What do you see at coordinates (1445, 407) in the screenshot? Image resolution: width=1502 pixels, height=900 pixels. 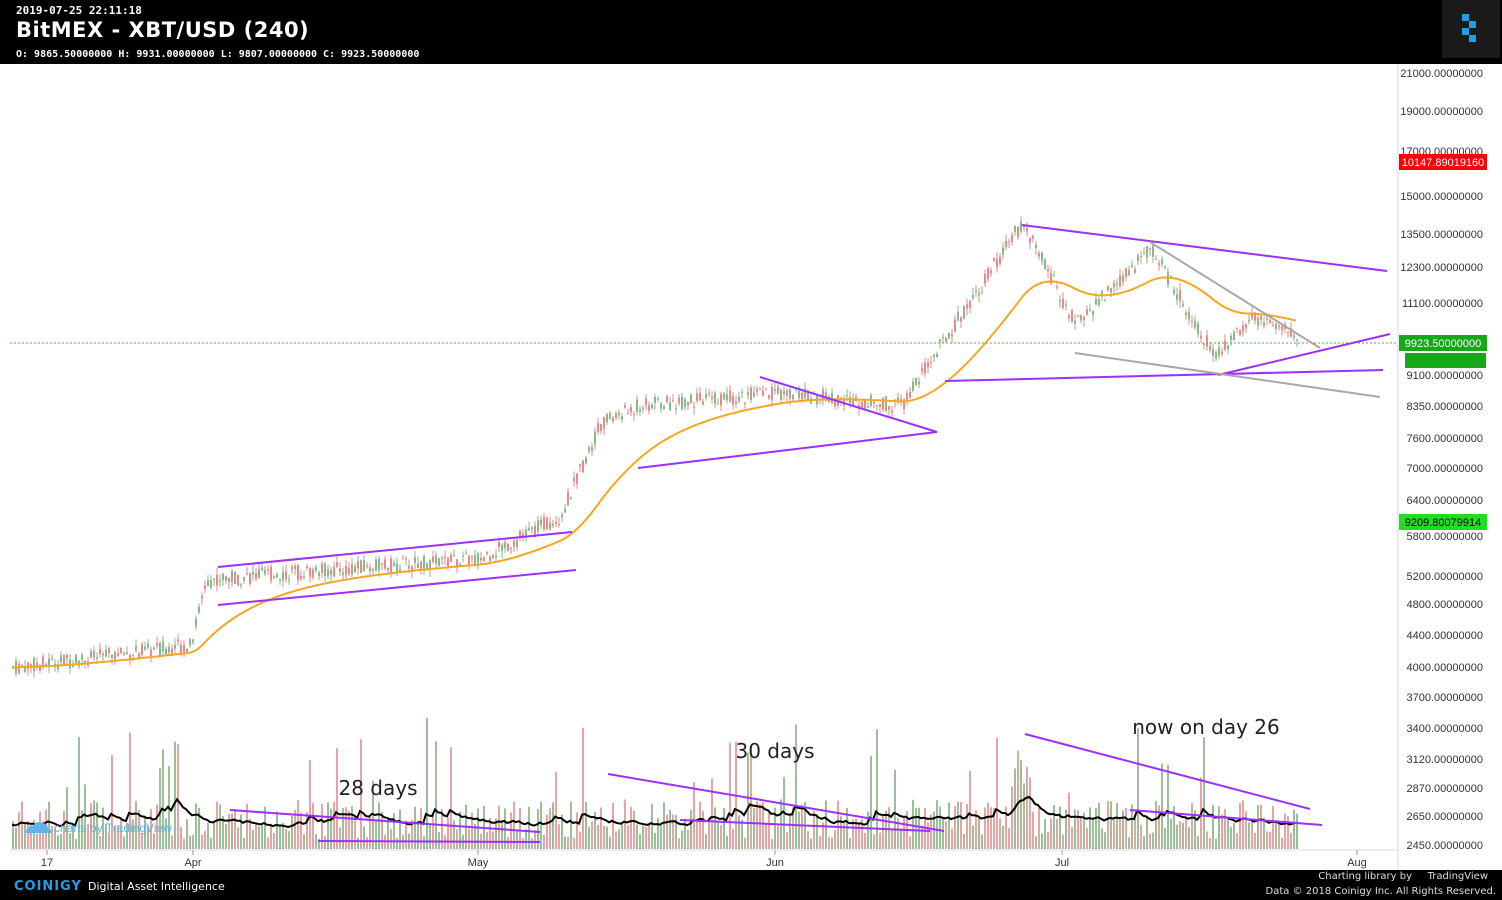 I see `y-tick-label: 8350.00000000` at bounding box center [1445, 407].